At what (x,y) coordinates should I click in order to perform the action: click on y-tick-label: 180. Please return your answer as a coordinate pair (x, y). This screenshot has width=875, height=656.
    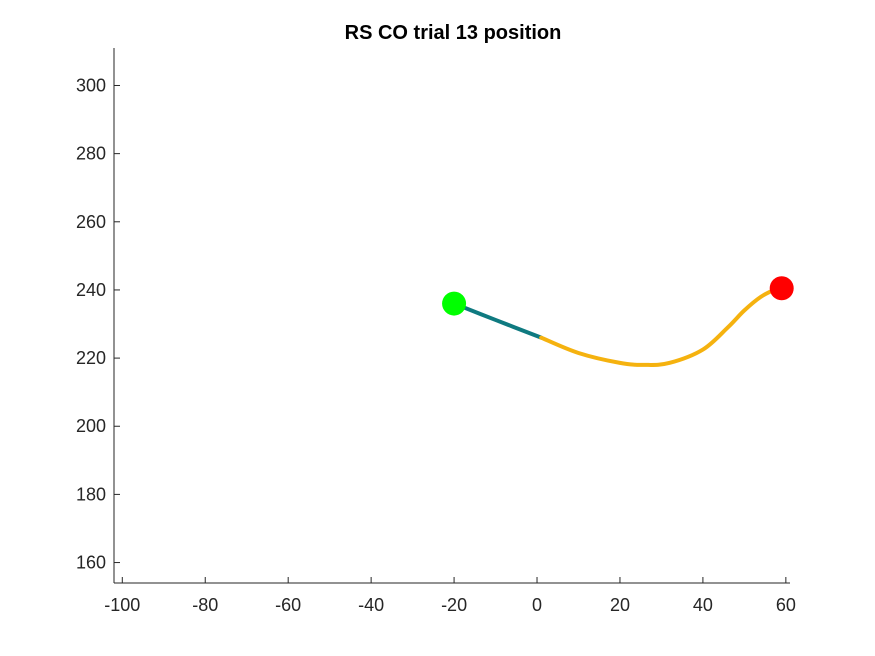
    Looking at the image, I should click on (91, 494).